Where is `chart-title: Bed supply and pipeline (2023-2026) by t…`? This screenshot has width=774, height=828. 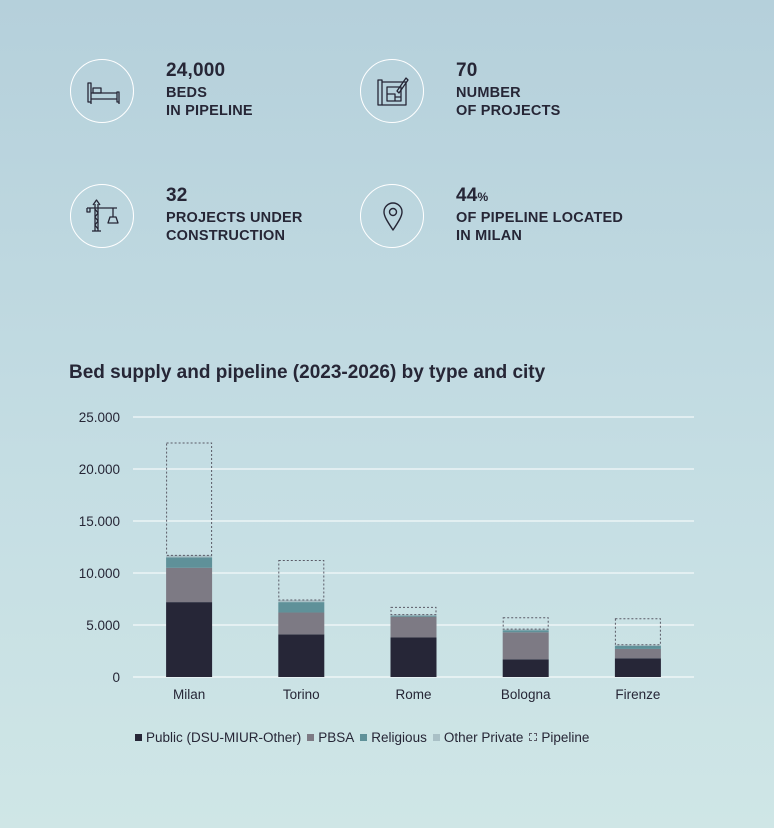
chart-title: Bed supply and pipeline (2023-2026) by t… is located at coordinates (307, 372).